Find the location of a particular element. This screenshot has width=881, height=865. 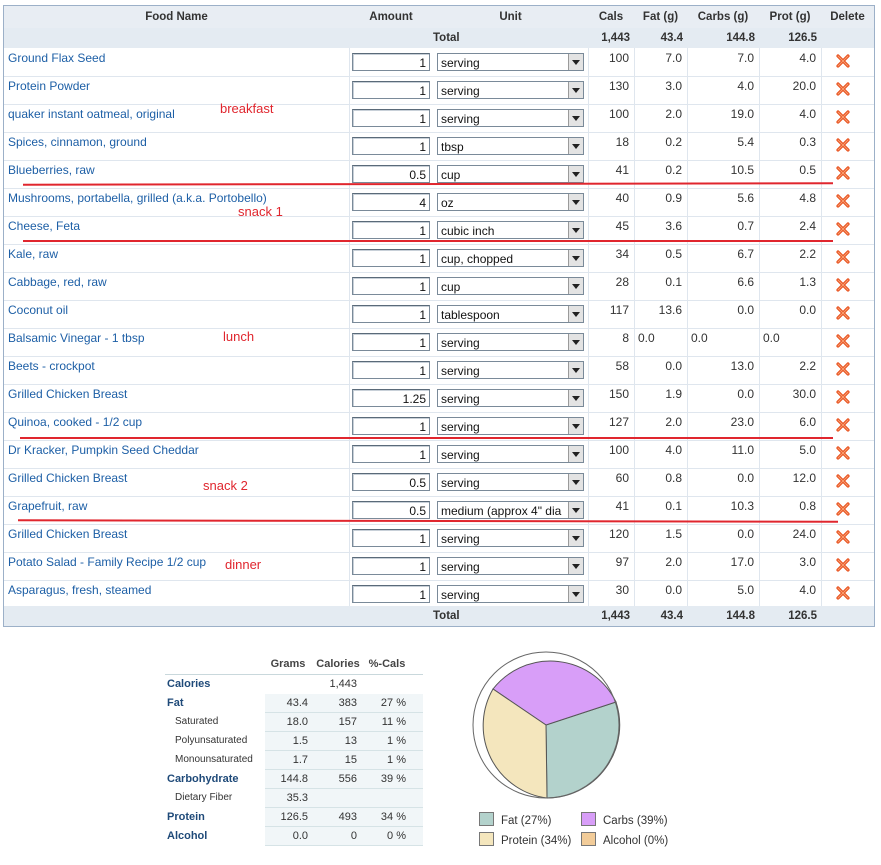

amount-input: 1.25 is located at coordinates (391, 398).